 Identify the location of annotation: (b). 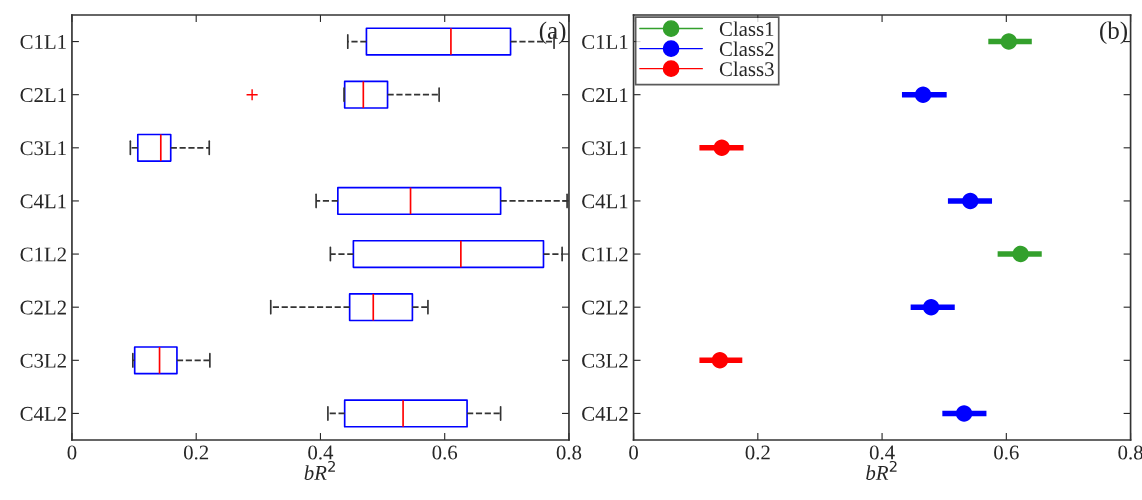
(1113, 33).